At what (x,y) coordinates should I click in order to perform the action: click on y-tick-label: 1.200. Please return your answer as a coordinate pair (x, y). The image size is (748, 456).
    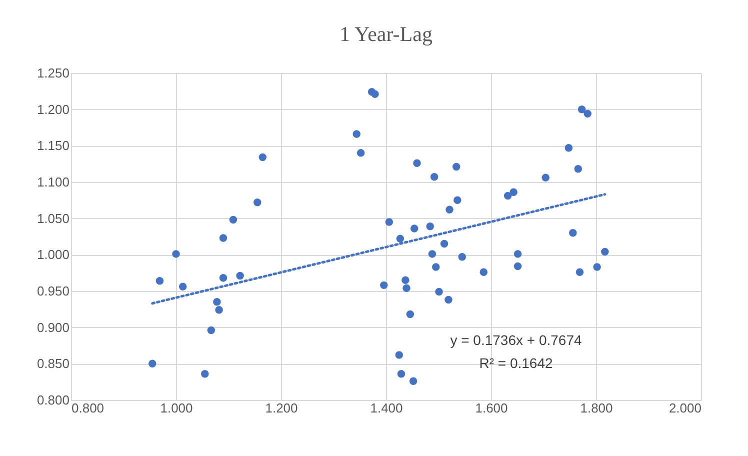
    Looking at the image, I should click on (53, 109).